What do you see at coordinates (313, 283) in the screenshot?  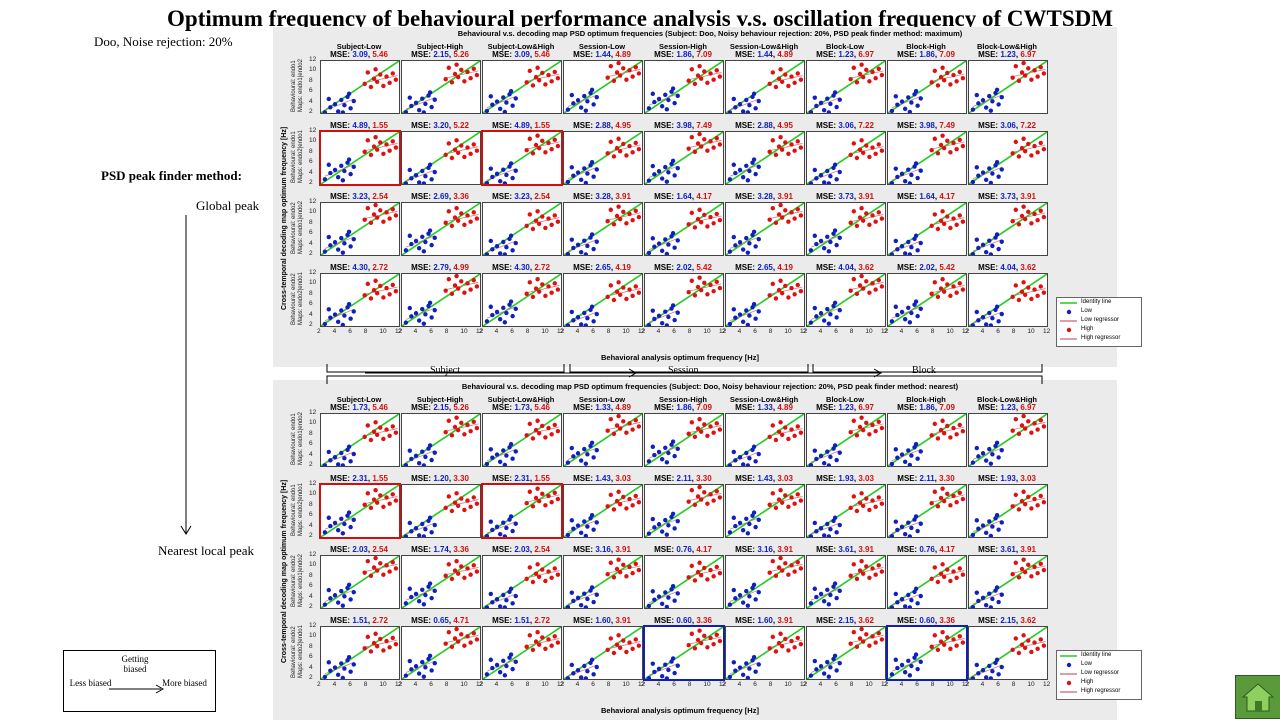 I see `y-tick-label: 10` at bounding box center [313, 283].